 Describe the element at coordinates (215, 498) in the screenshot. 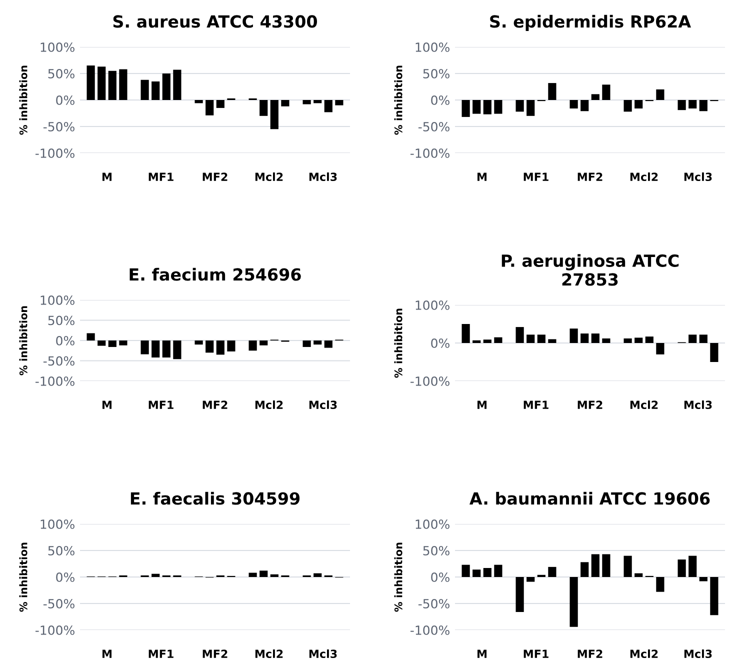

I see `chart-title: E. faecalis 304599` at that location.